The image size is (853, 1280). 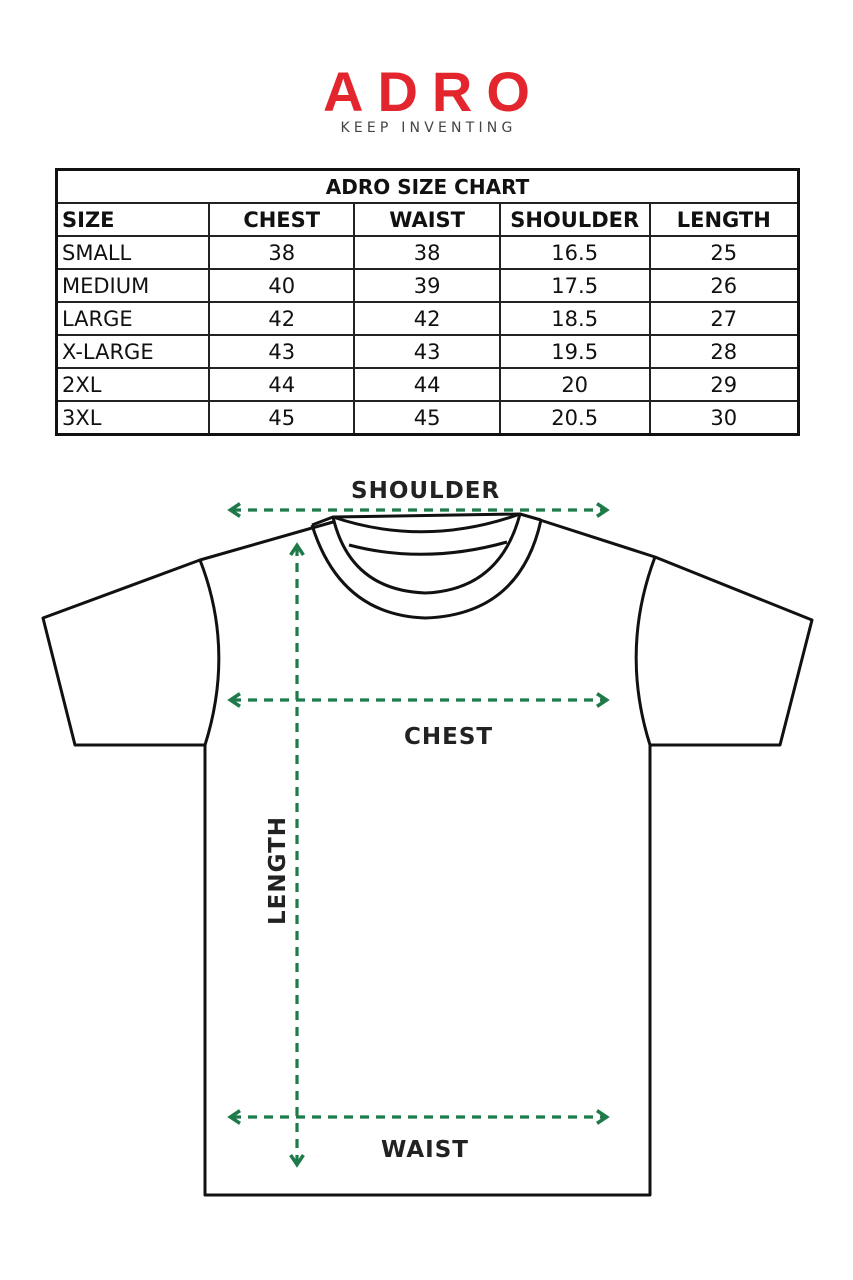 What do you see at coordinates (724, 384) in the screenshot?
I see `measurement-cell: 29` at bounding box center [724, 384].